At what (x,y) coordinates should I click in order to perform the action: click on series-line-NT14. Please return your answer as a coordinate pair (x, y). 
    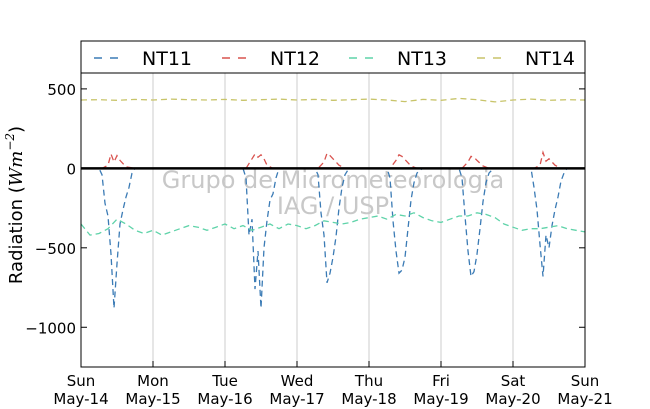
    Looking at the image, I should click on (333, 100).